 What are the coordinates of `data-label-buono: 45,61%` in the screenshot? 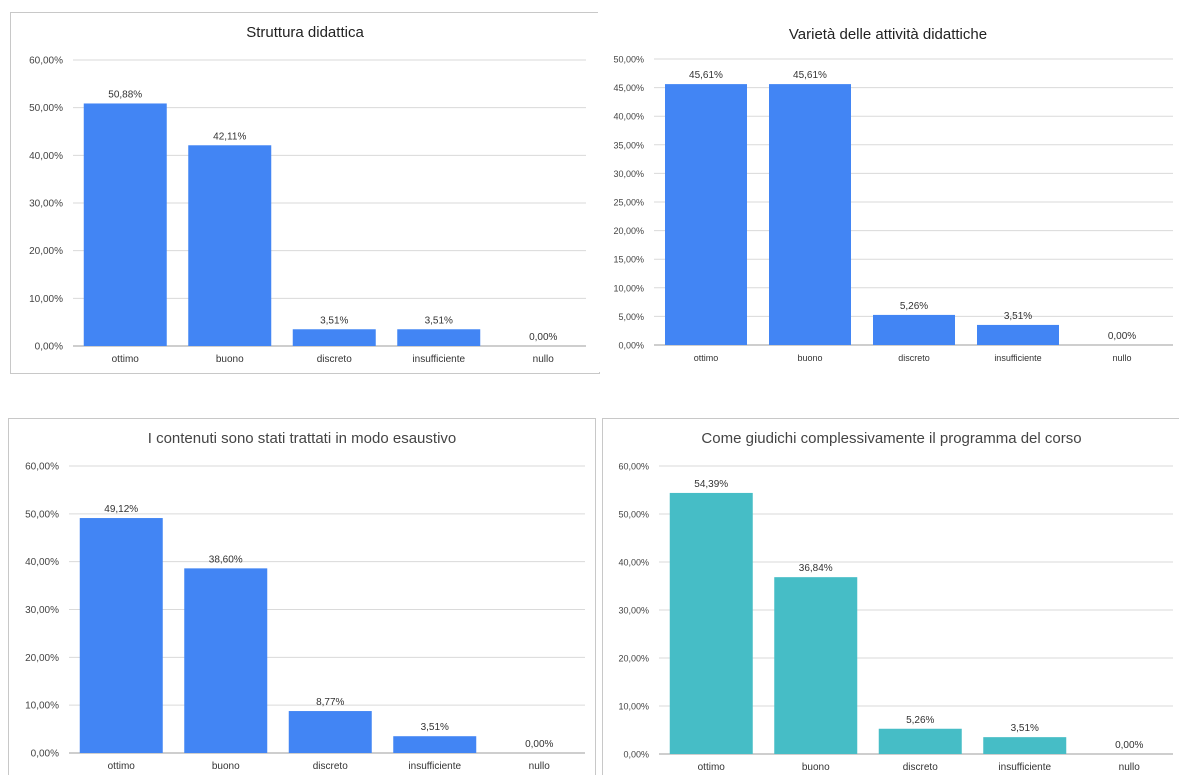 It's located at (810, 75).